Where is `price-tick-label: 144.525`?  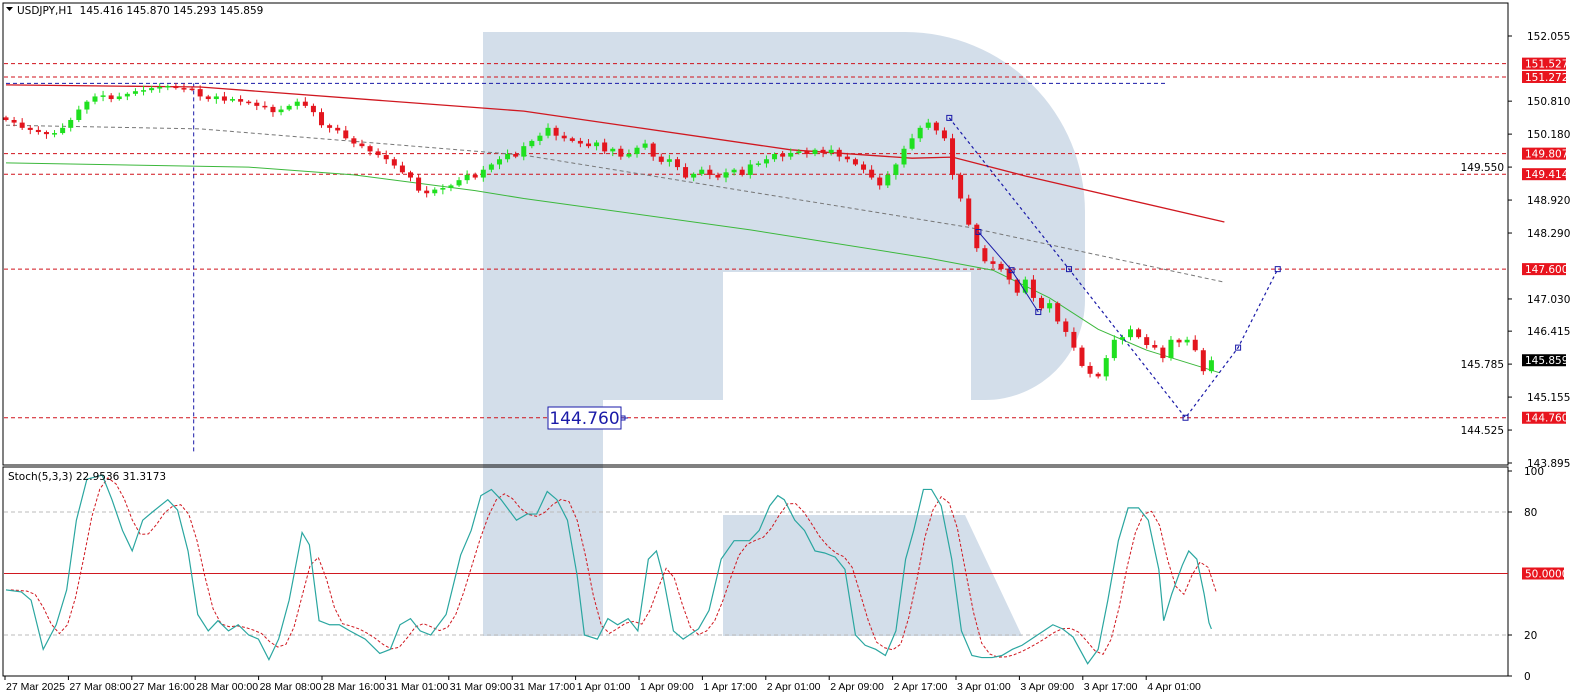
price-tick-label: 144.525 is located at coordinates (1482, 431).